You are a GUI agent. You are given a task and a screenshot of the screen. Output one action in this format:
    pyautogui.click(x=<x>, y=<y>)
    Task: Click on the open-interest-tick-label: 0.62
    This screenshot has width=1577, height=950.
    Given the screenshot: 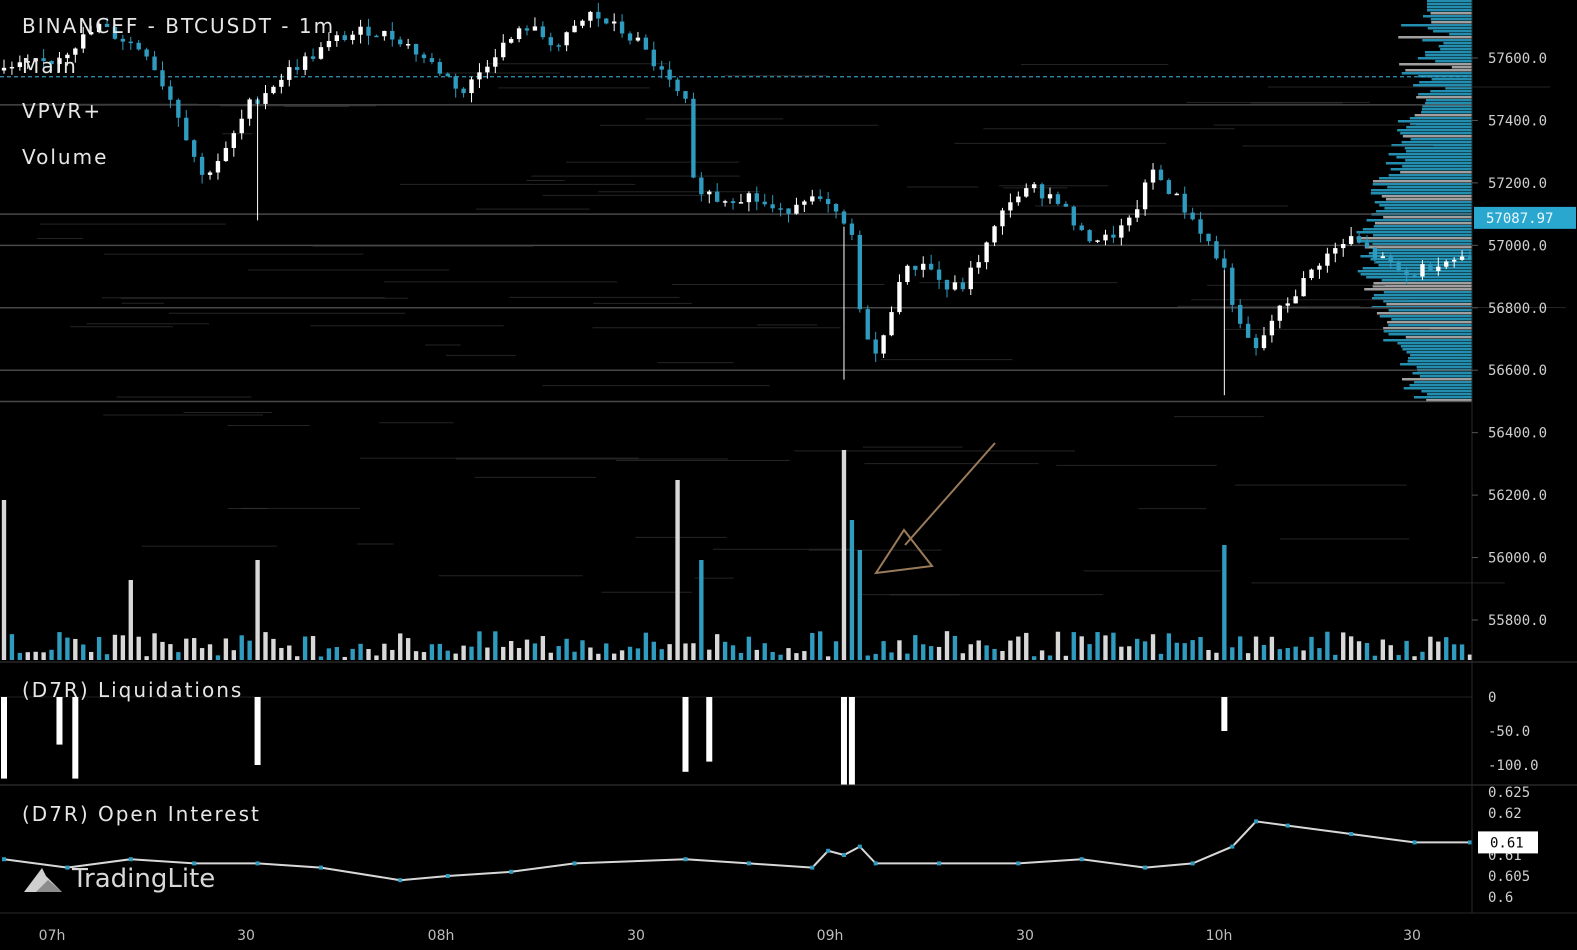 What is the action you would take?
    pyautogui.click(x=1505, y=814)
    